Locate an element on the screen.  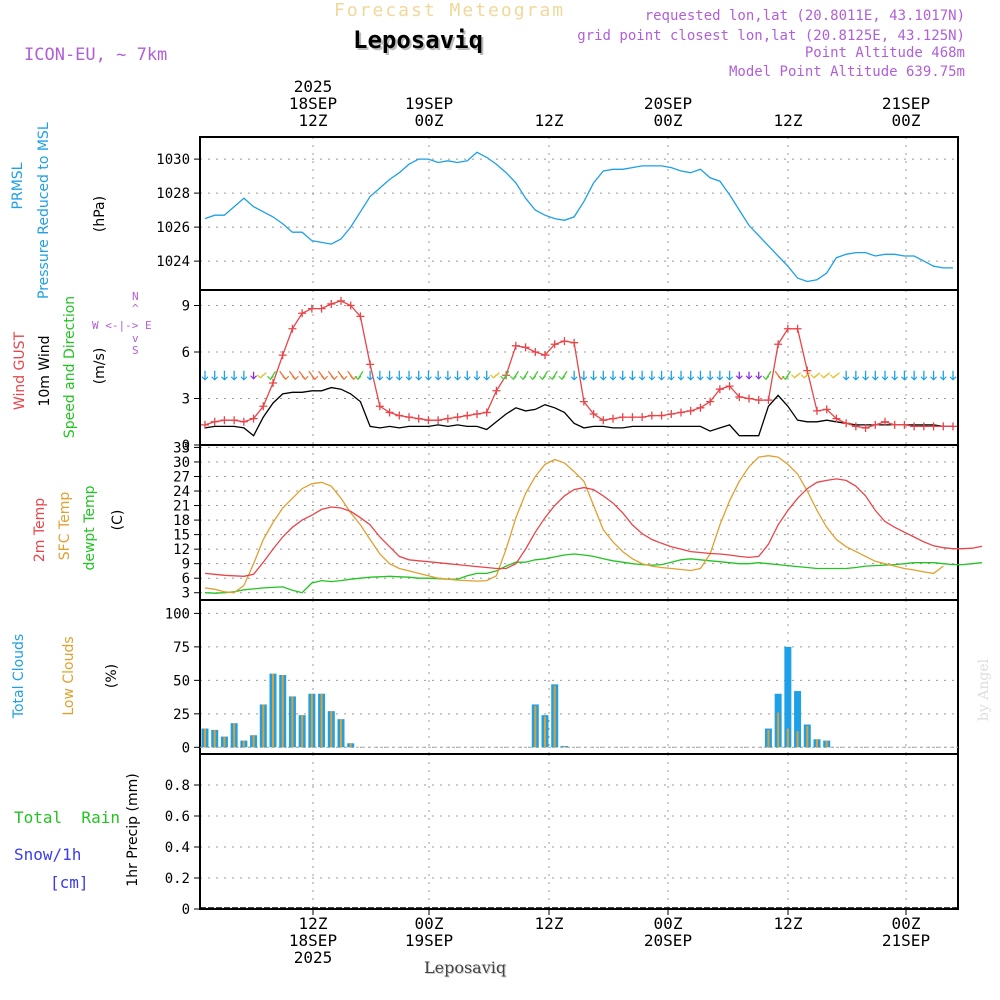
top-time-label-line2: 19SEP is located at coordinates (429, 103).